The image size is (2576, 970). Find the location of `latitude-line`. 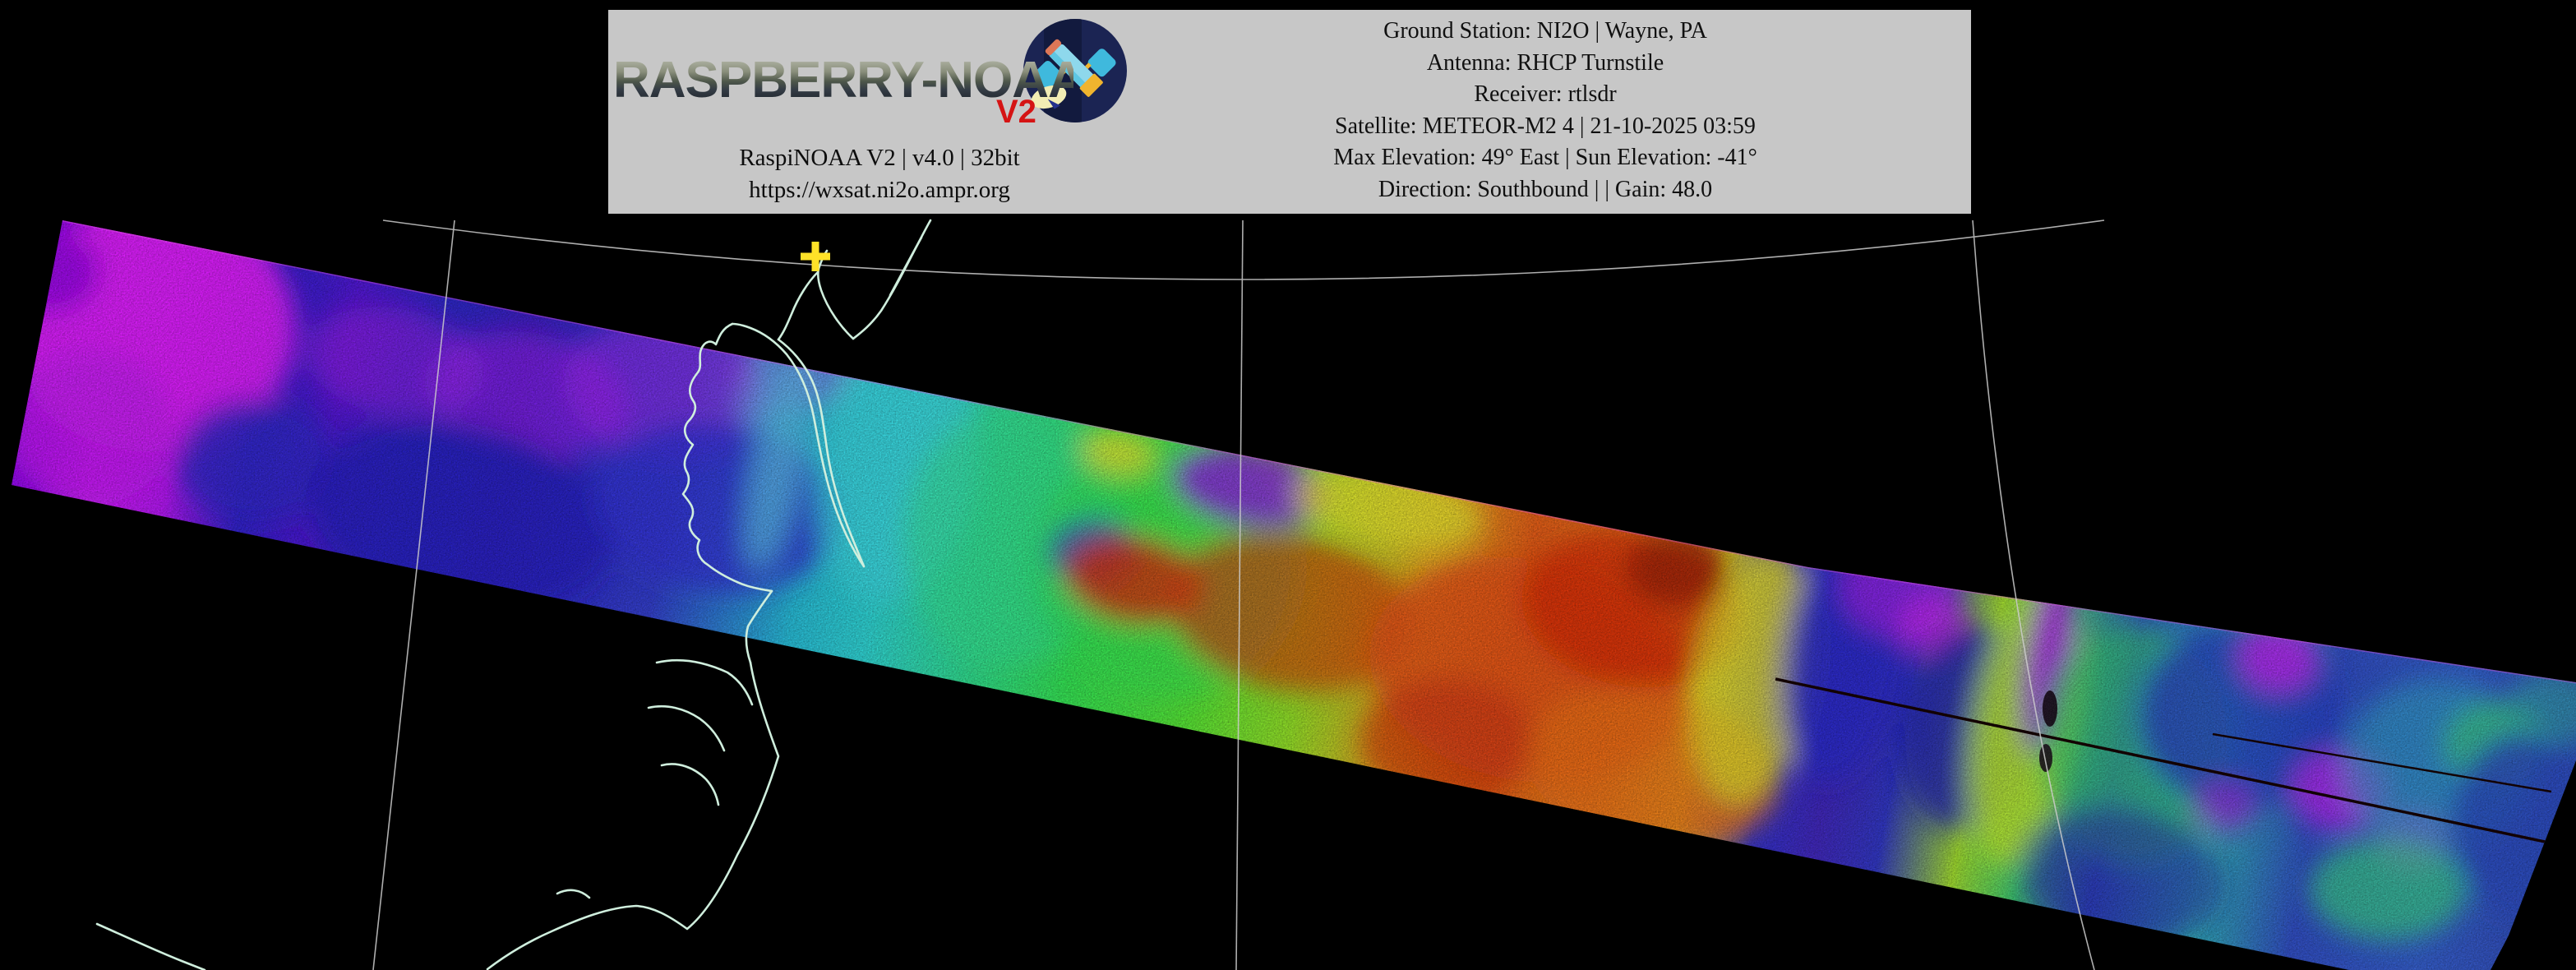

latitude-line is located at coordinates (1243, 249).